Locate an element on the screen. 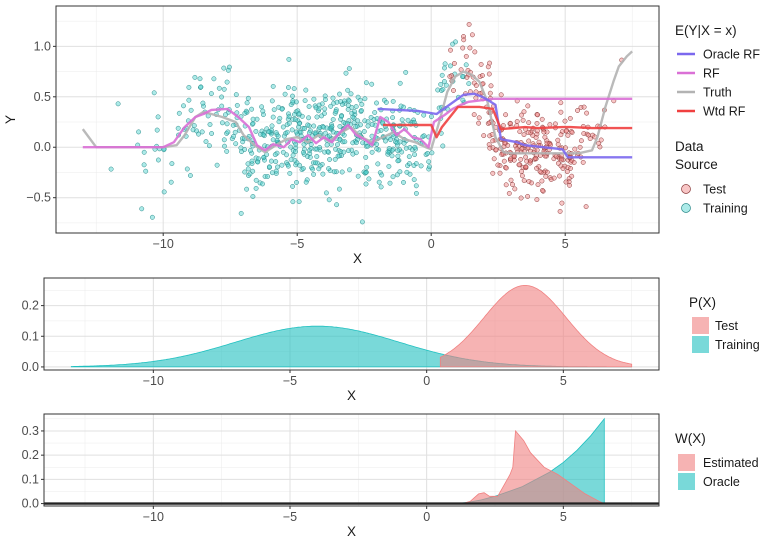  x-tick-label: −5 is located at coordinates (297, 244).